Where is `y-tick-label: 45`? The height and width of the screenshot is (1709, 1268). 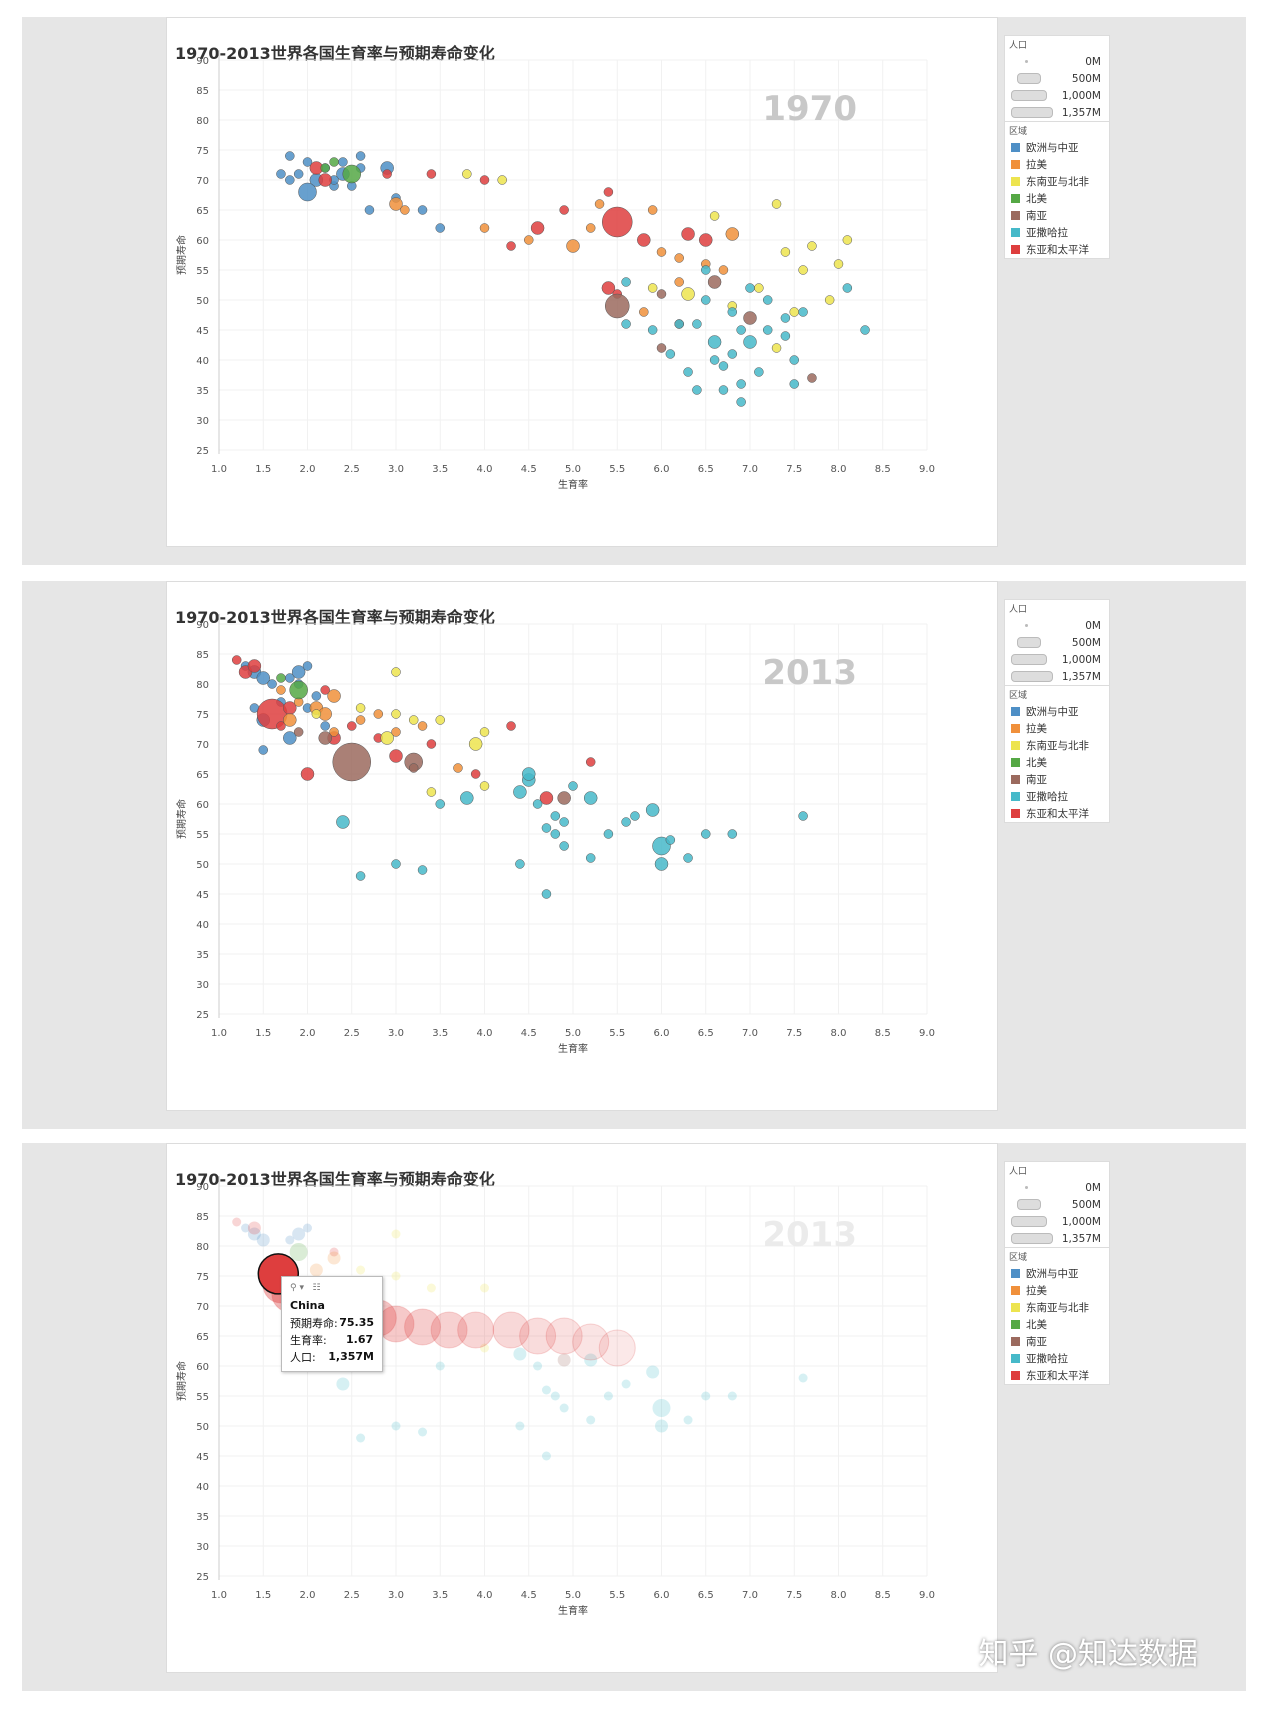 y-tick-label: 45 is located at coordinates (202, 1457).